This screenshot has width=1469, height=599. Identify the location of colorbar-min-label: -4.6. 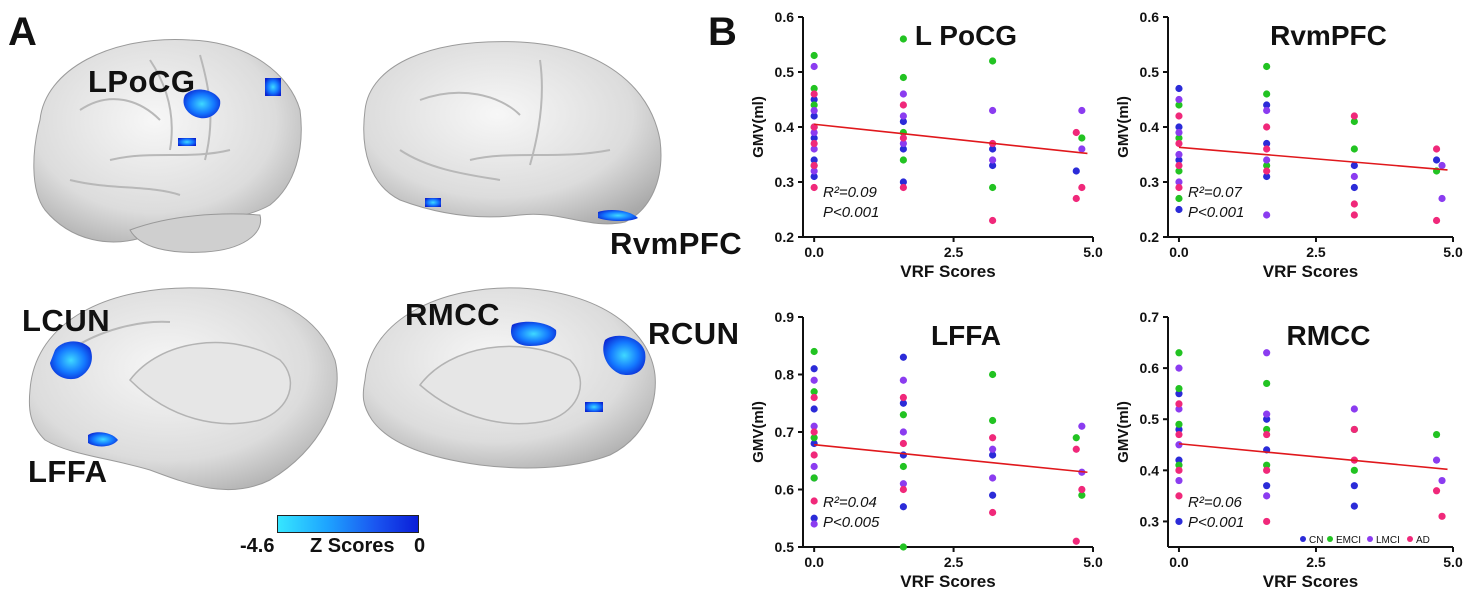
(257, 546).